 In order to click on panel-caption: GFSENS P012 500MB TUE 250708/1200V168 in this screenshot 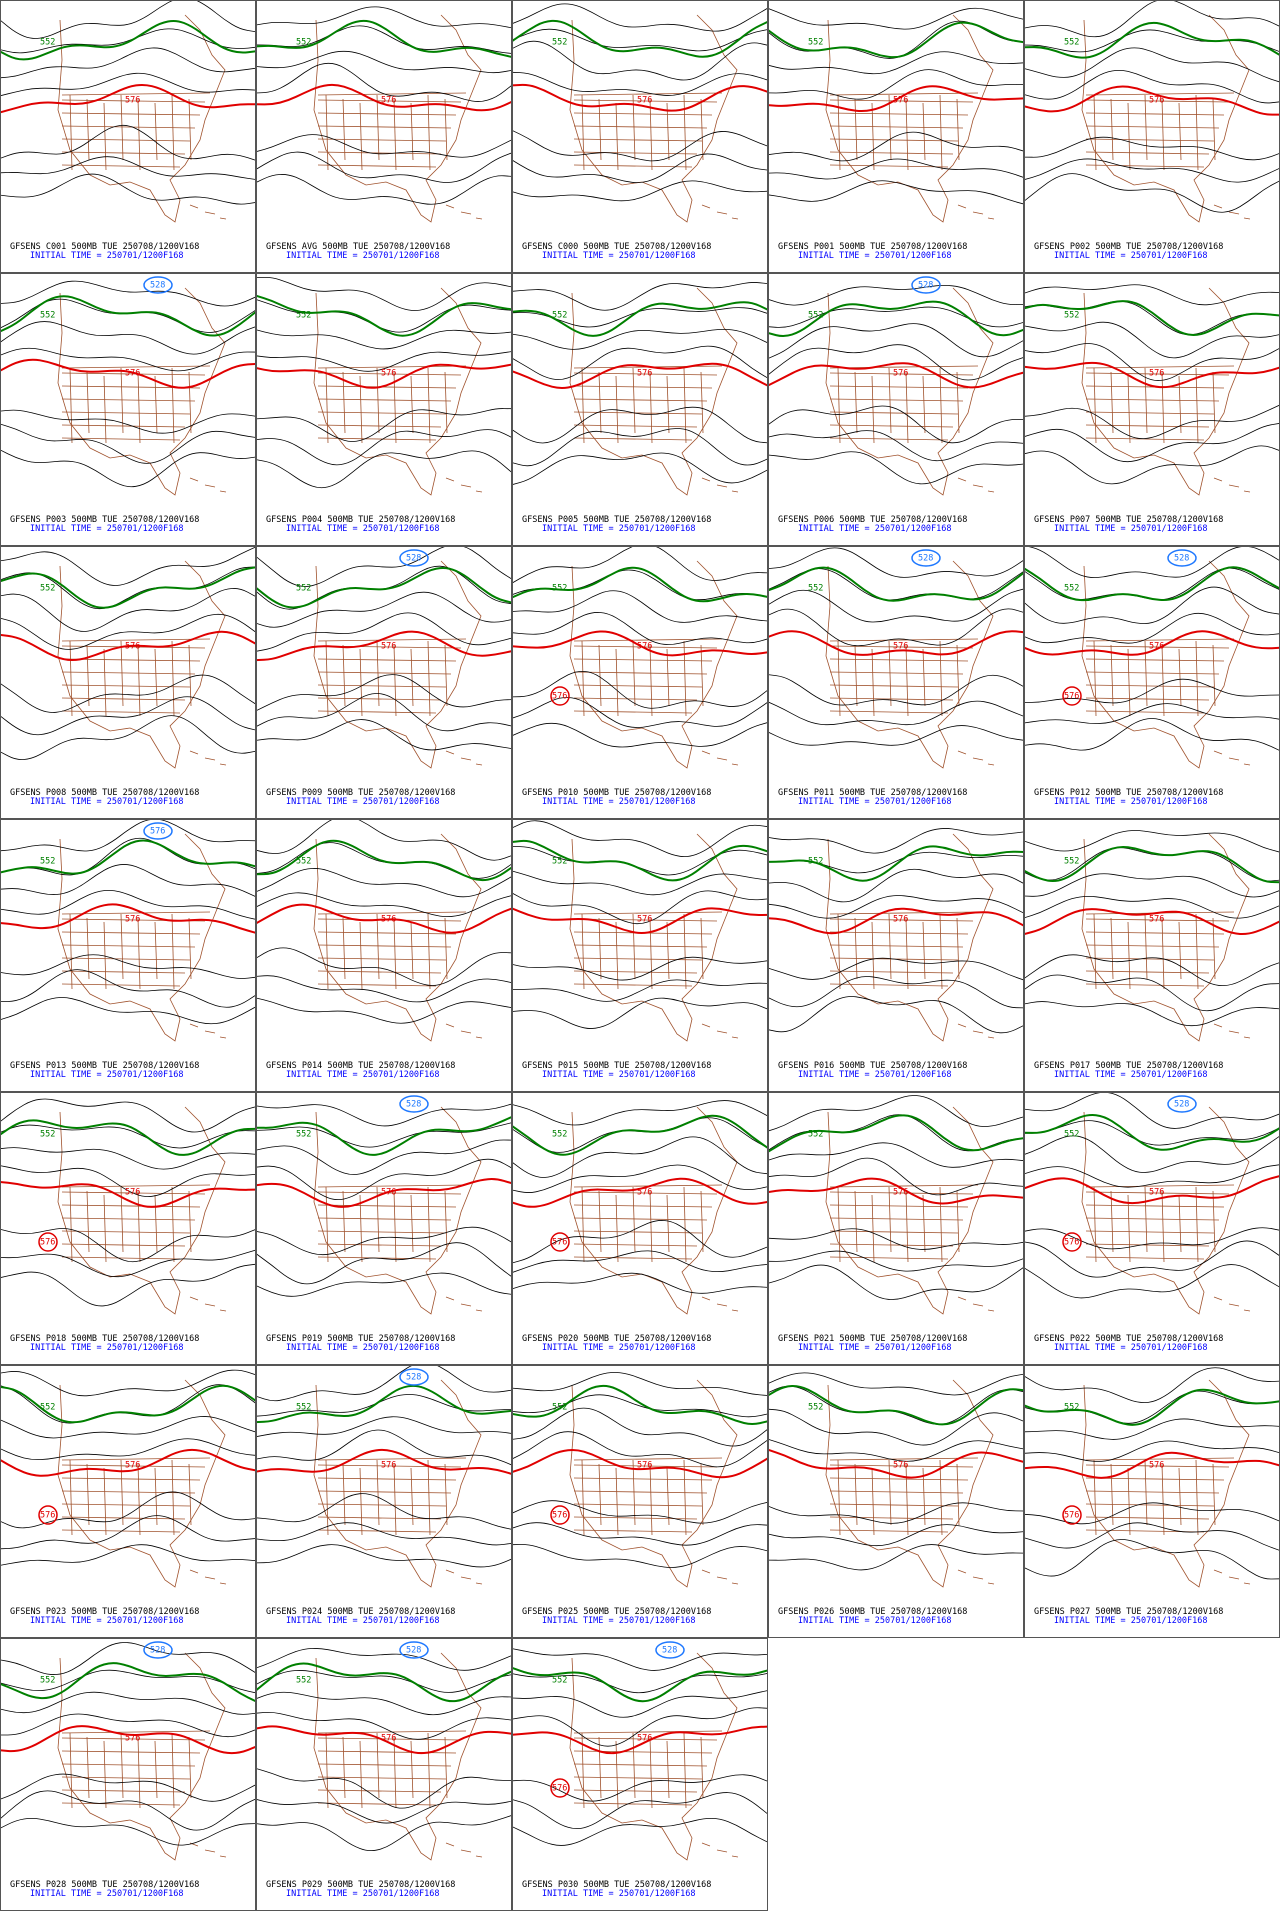, I will do `click(1128, 793)`.